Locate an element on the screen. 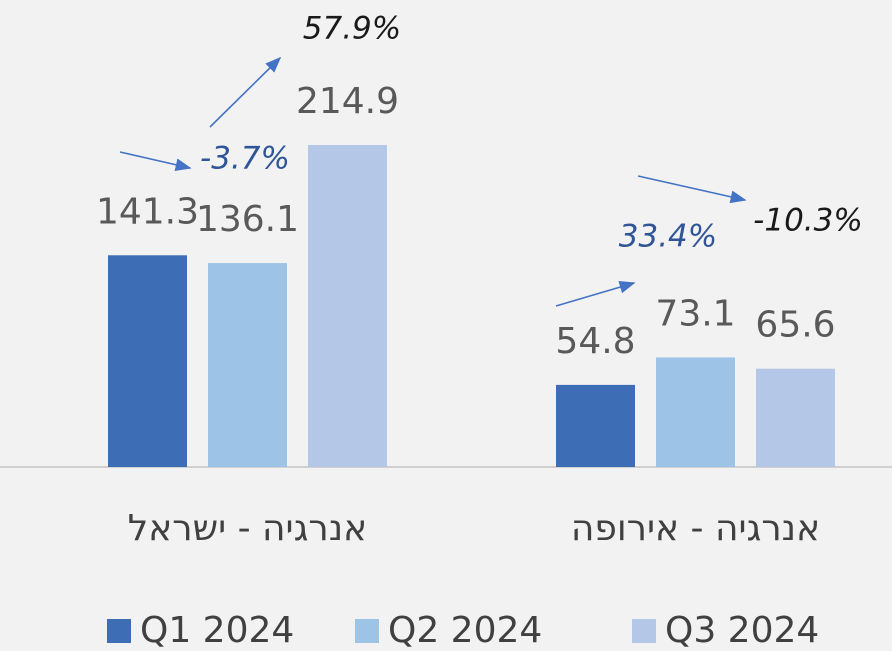 This screenshot has height=651, width=892. data-label: 136.1 is located at coordinates (247, 219).